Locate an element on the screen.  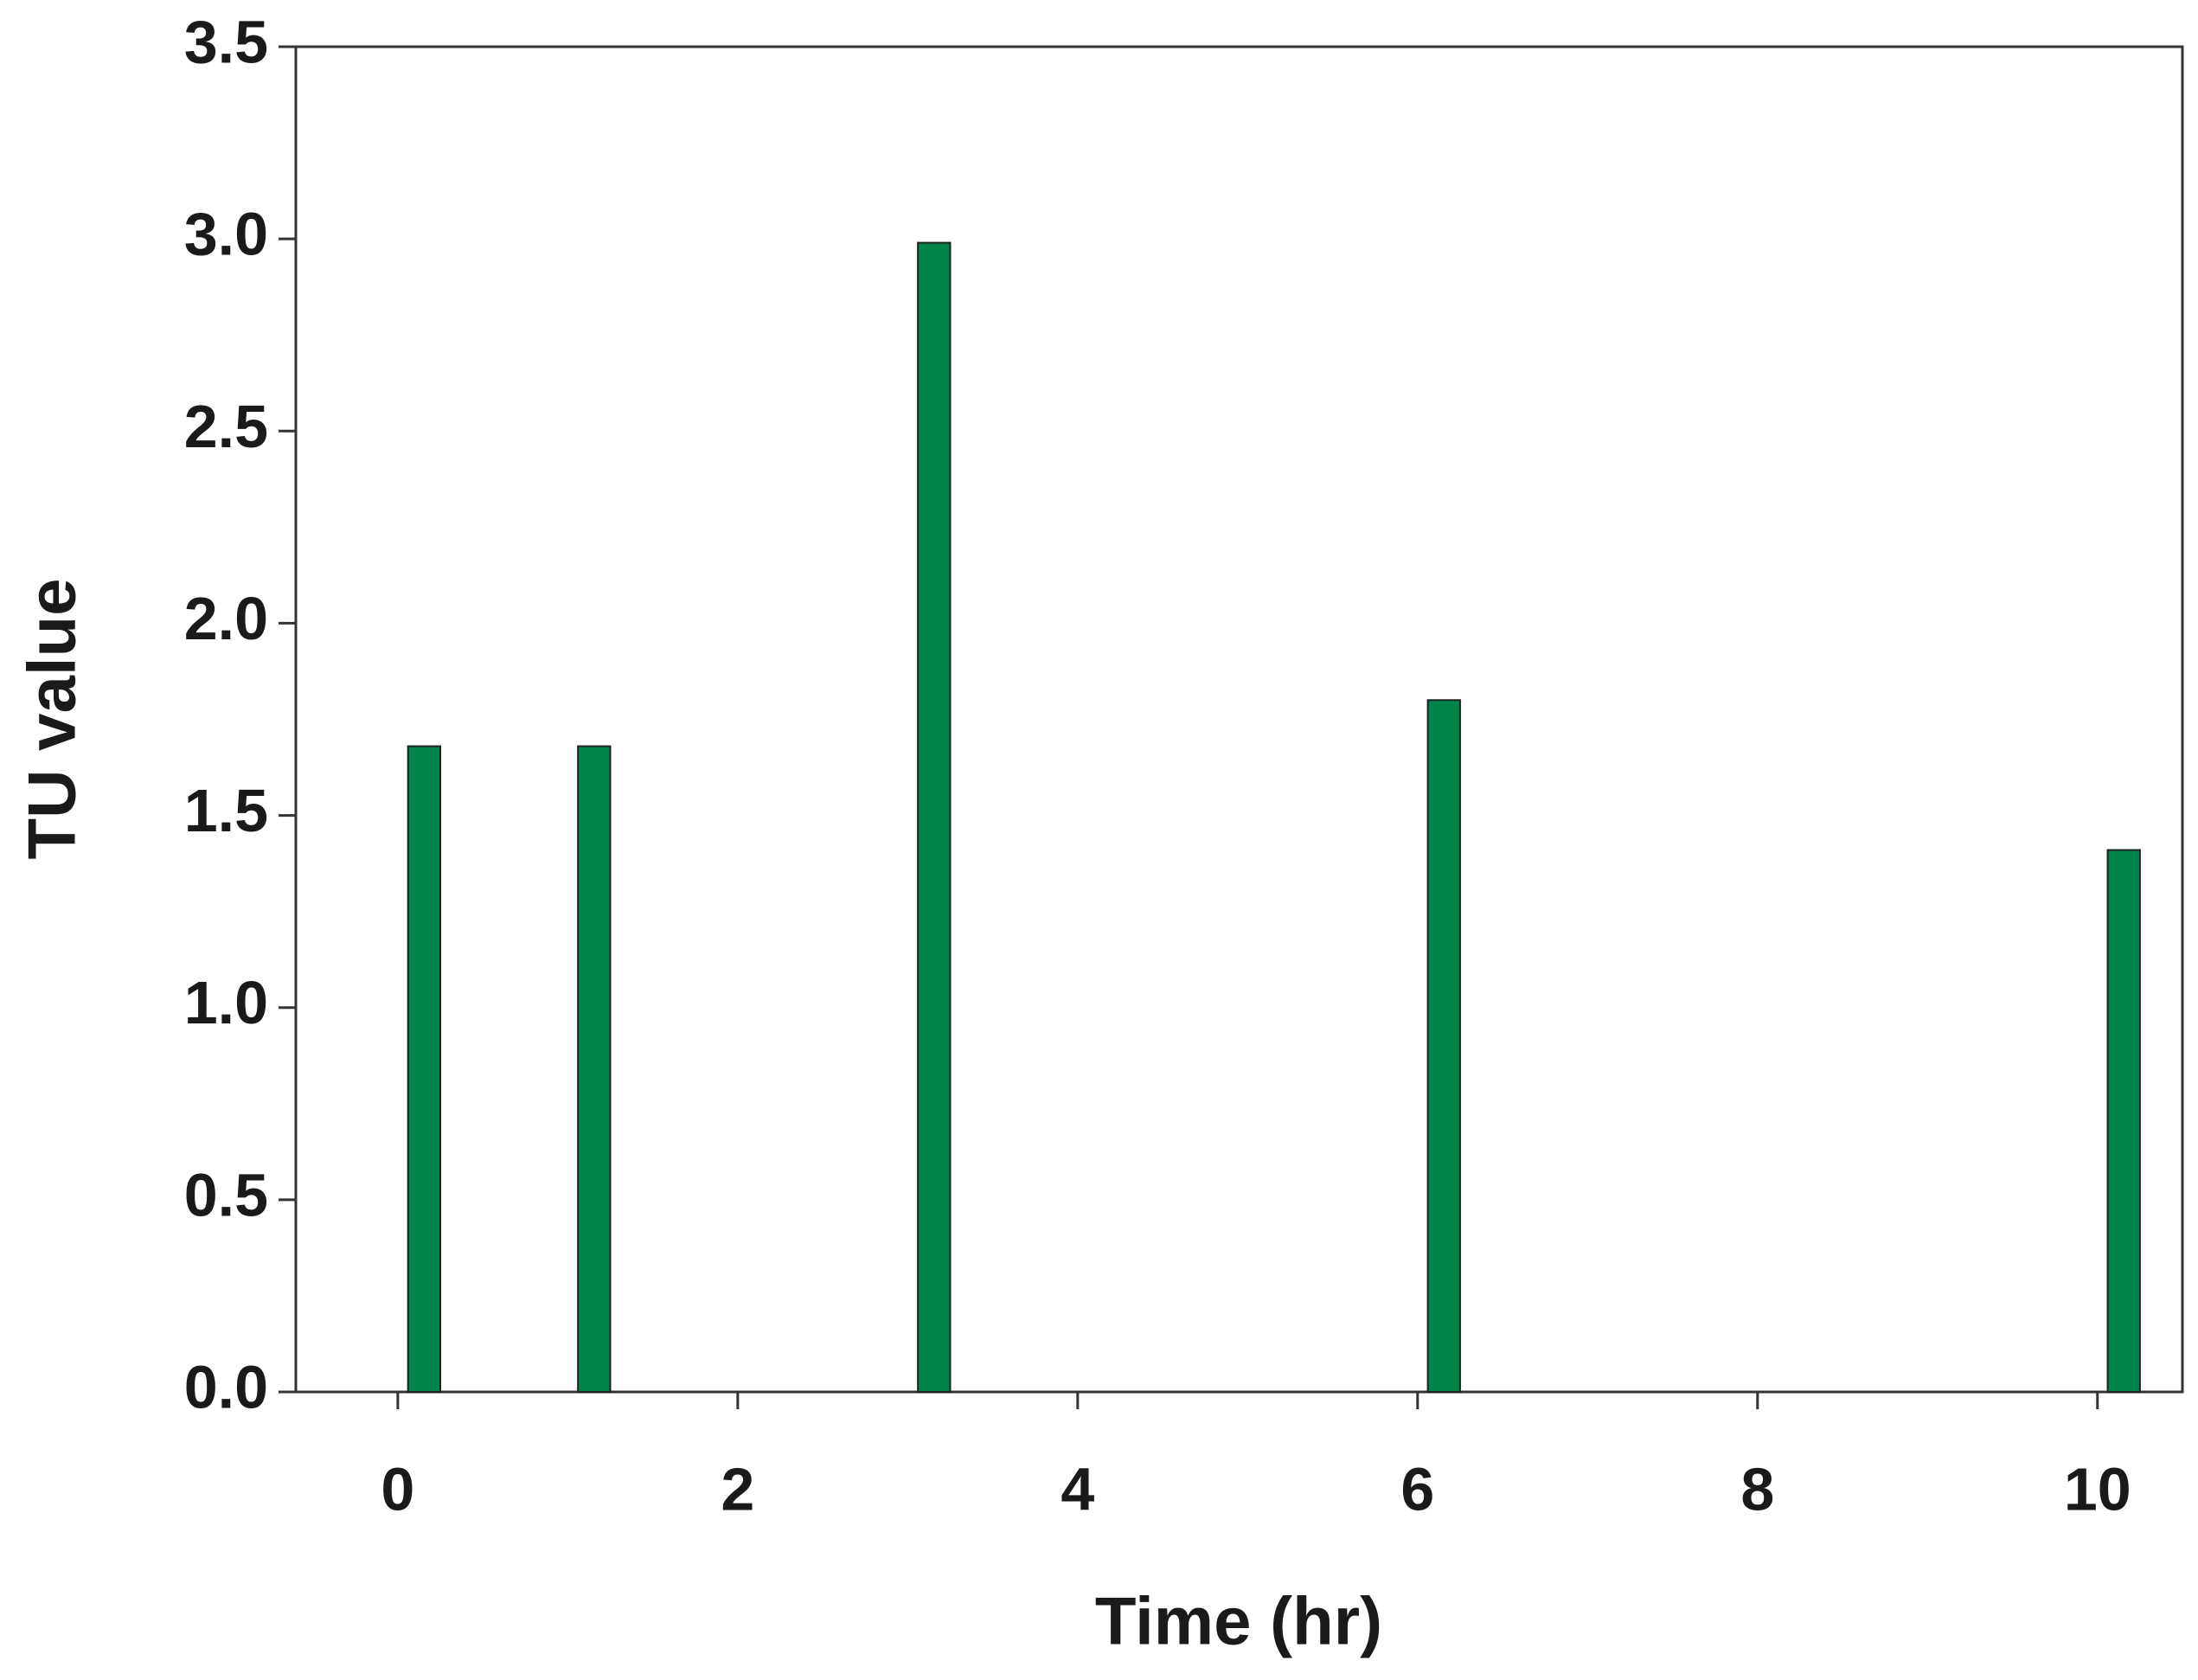
x-tick-label: 6 is located at coordinates (1417, 1489).